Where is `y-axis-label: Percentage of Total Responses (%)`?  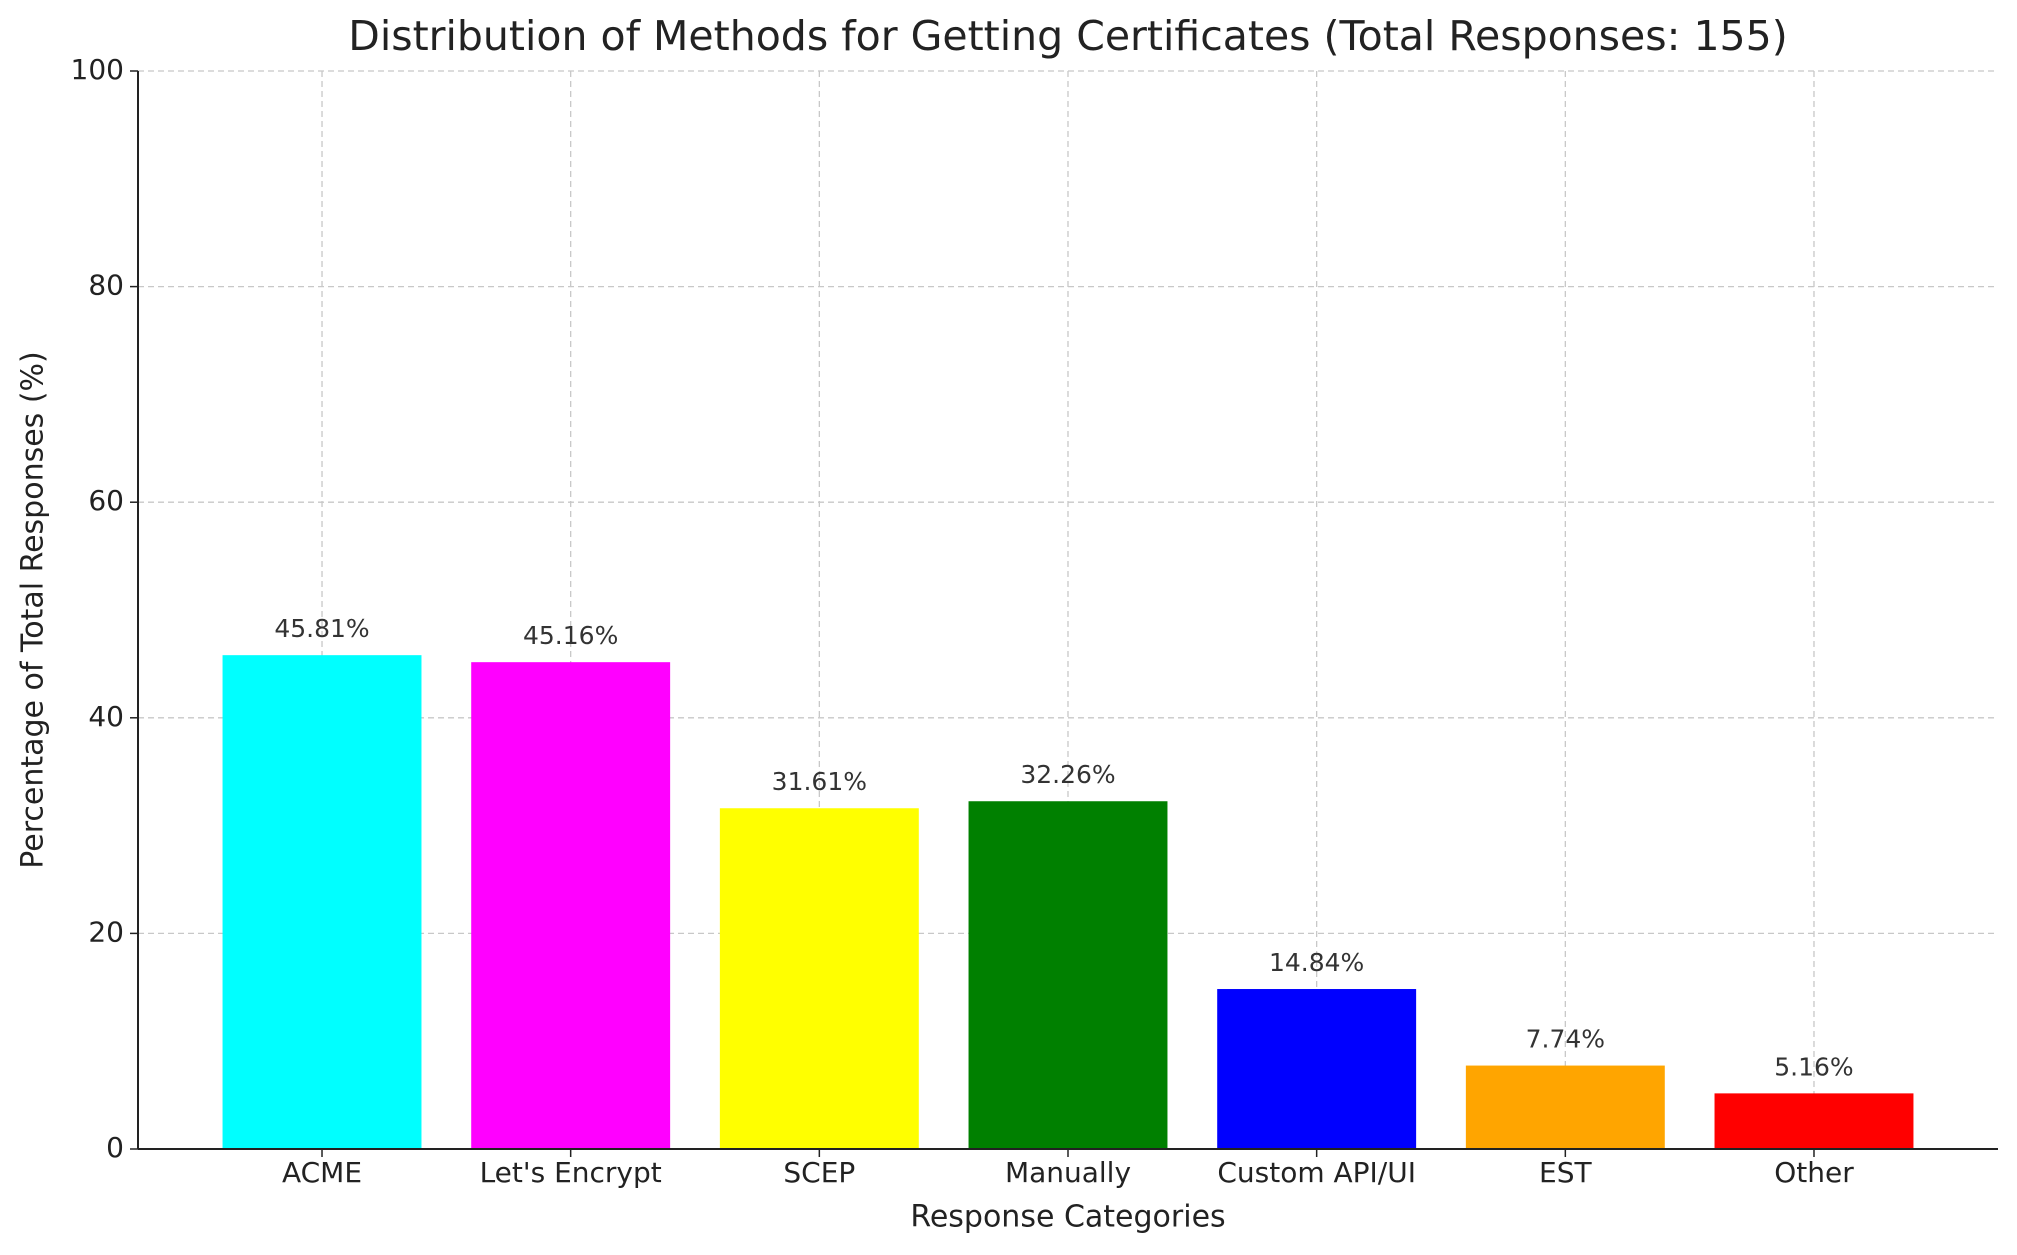 y-axis-label: Percentage of Total Responses (%) is located at coordinates (33, 610).